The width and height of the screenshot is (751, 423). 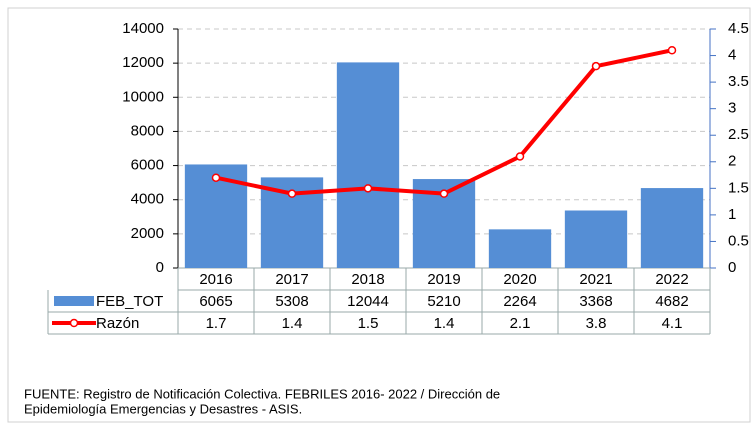 I want to click on table-value: 12044, so click(x=368, y=301).